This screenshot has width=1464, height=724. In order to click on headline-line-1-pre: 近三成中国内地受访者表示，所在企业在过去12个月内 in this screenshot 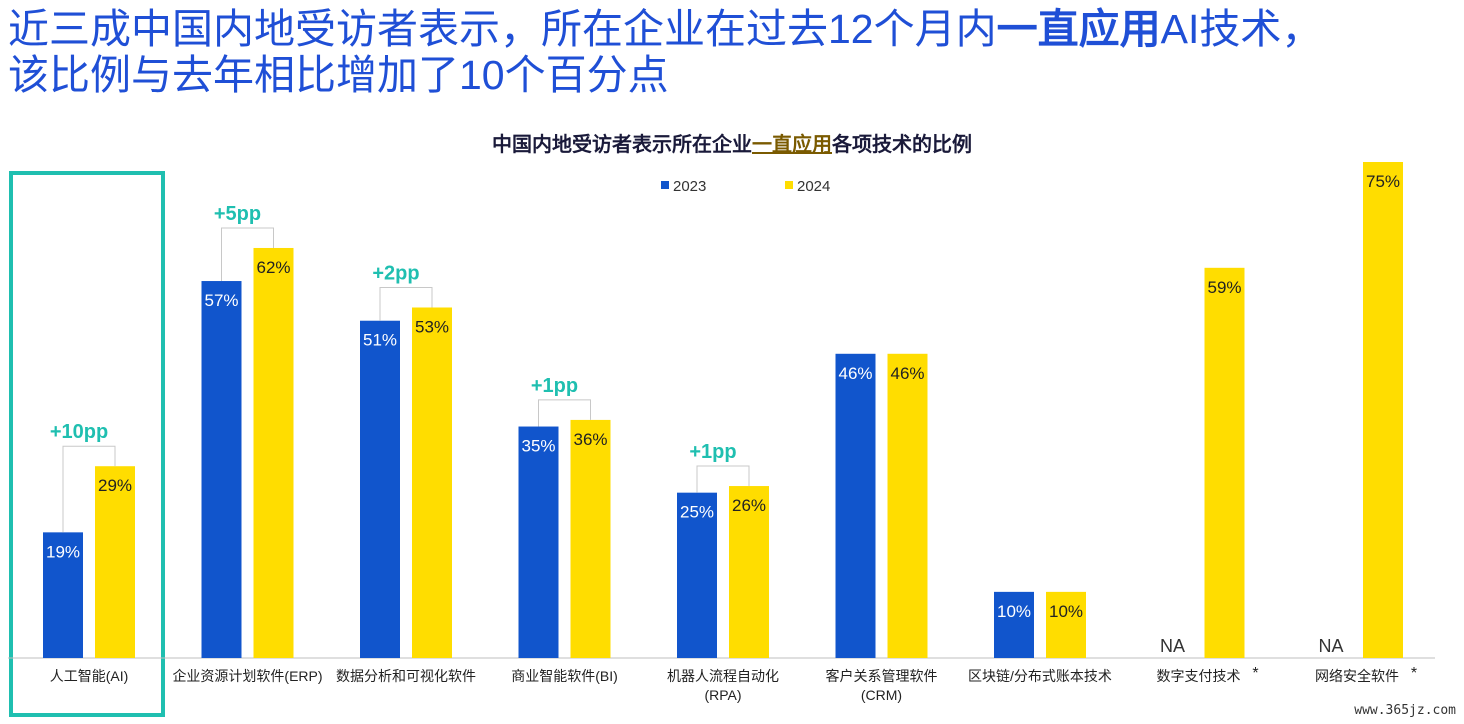, I will do `click(502, 29)`.